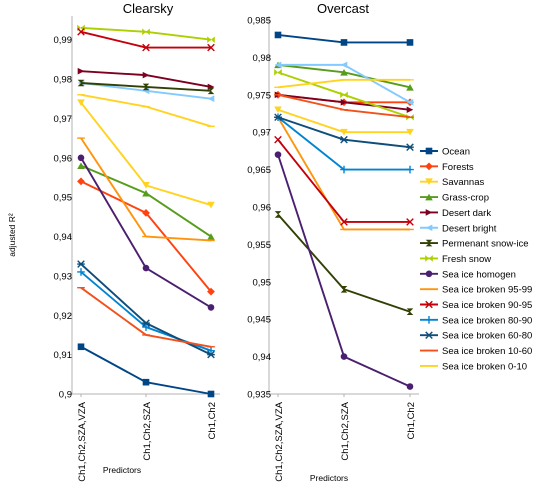  I want to click on y-tick-label: 0,91, so click(63, 355).